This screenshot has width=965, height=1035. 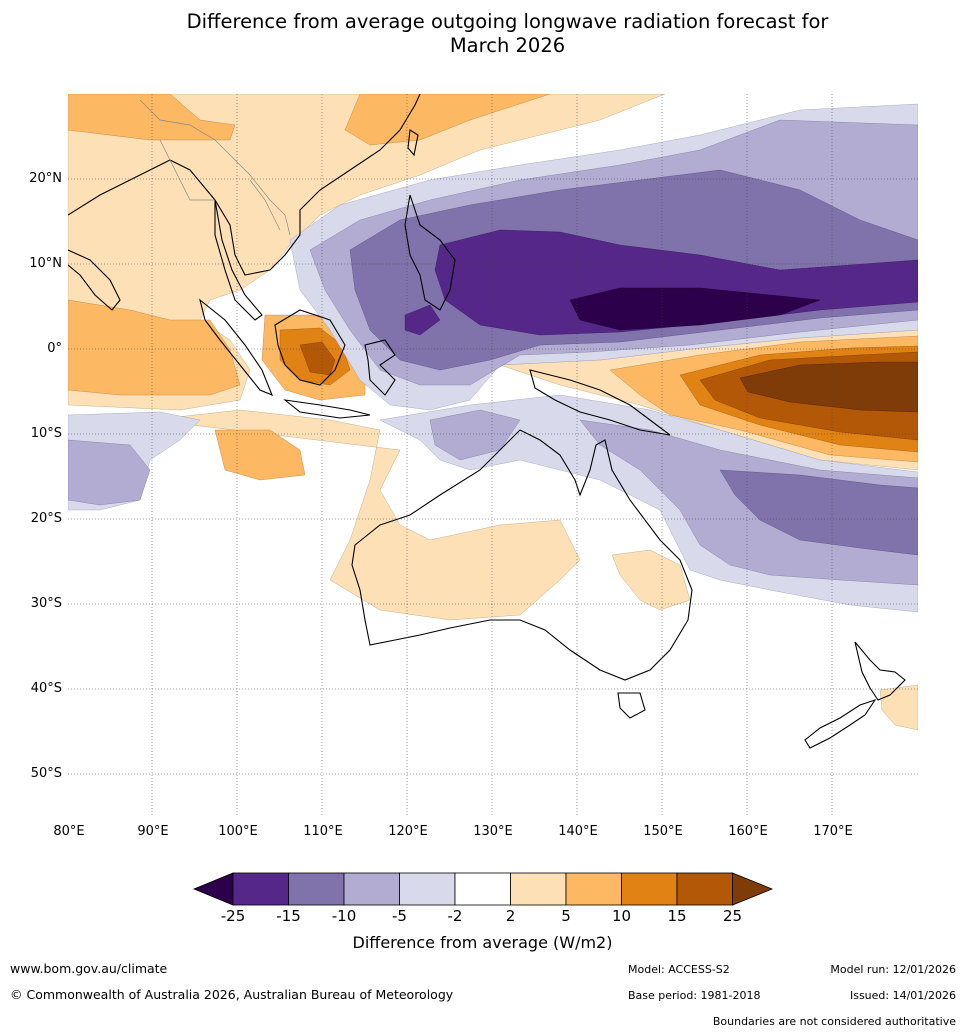 What do you see at coordinates (732, 916) in the screenshot?
I see `colorbar-tick: 25` at bounding box center [732, 916].